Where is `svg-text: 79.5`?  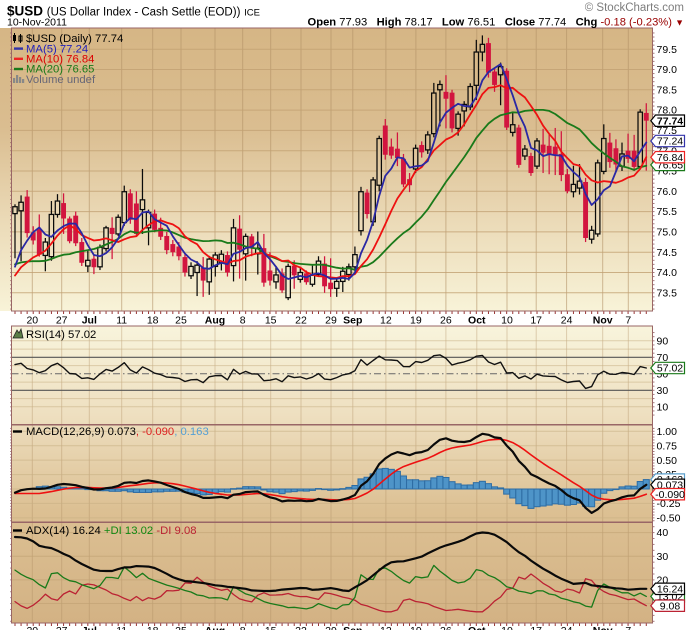
svg-text: 79.5 is located at coordinates (667, 50).